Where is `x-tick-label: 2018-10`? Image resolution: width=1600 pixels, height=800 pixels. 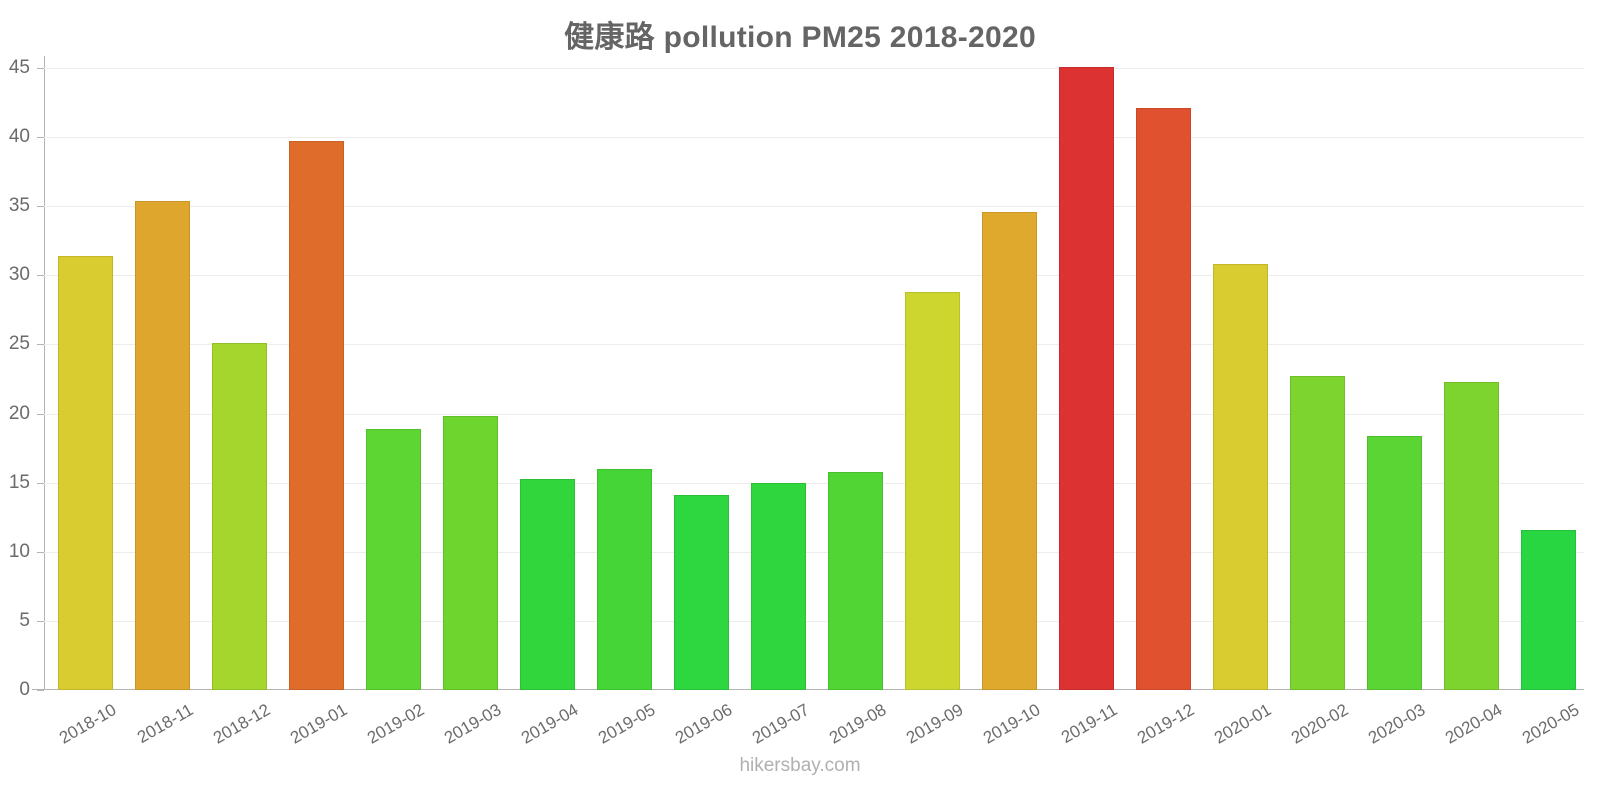
x-tick-label: 2018-10 is located at coordinates (87, 724).